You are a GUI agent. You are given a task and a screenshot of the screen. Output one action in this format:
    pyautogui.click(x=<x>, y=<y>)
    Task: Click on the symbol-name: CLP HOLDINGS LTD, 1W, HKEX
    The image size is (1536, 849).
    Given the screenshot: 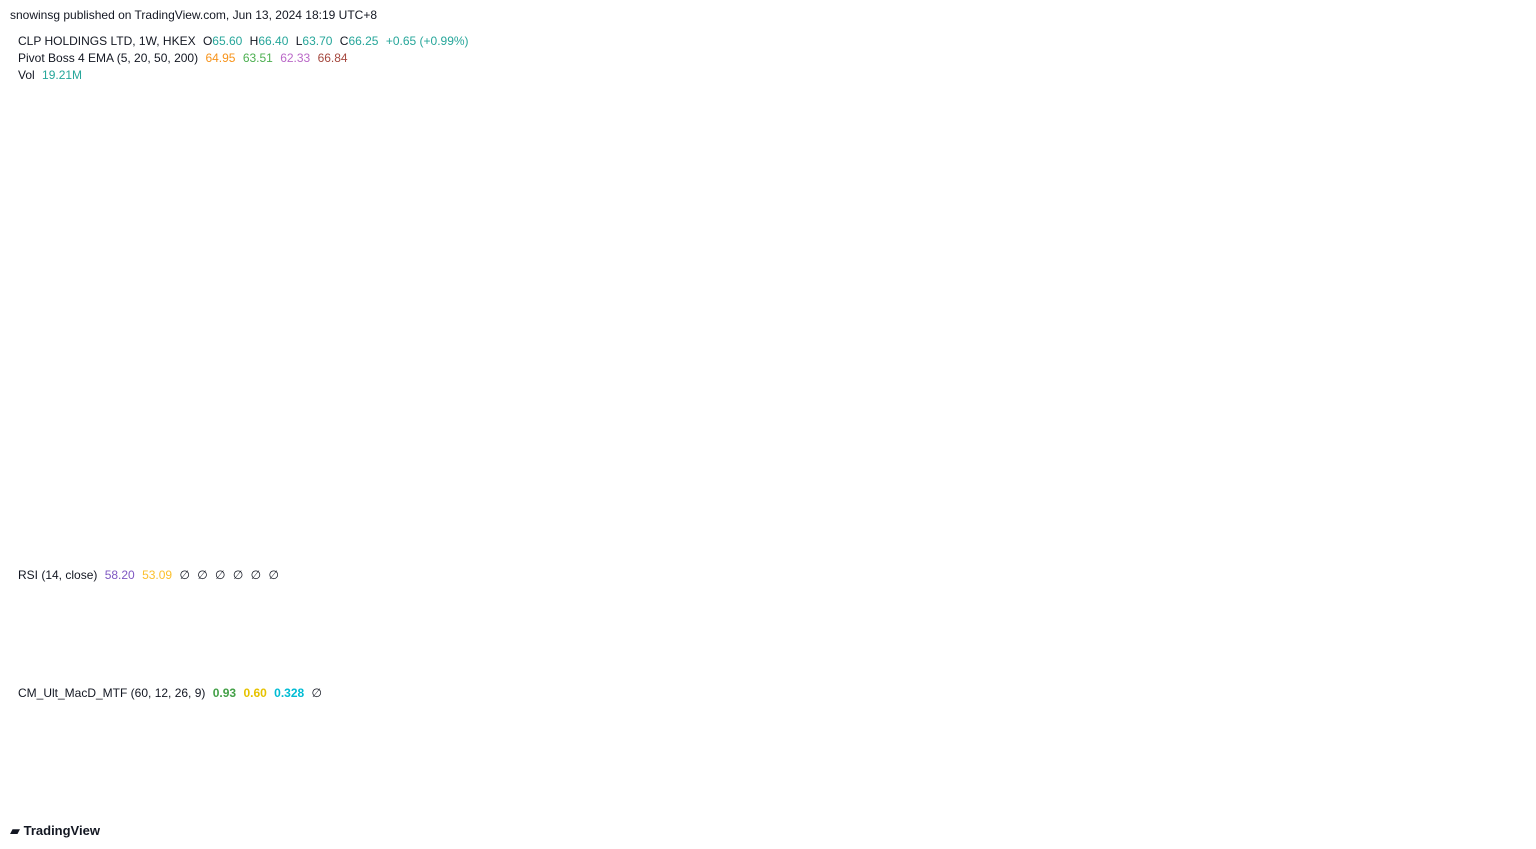 What is the action you would take?
    pyautogui.click(x=107, y=41)
    